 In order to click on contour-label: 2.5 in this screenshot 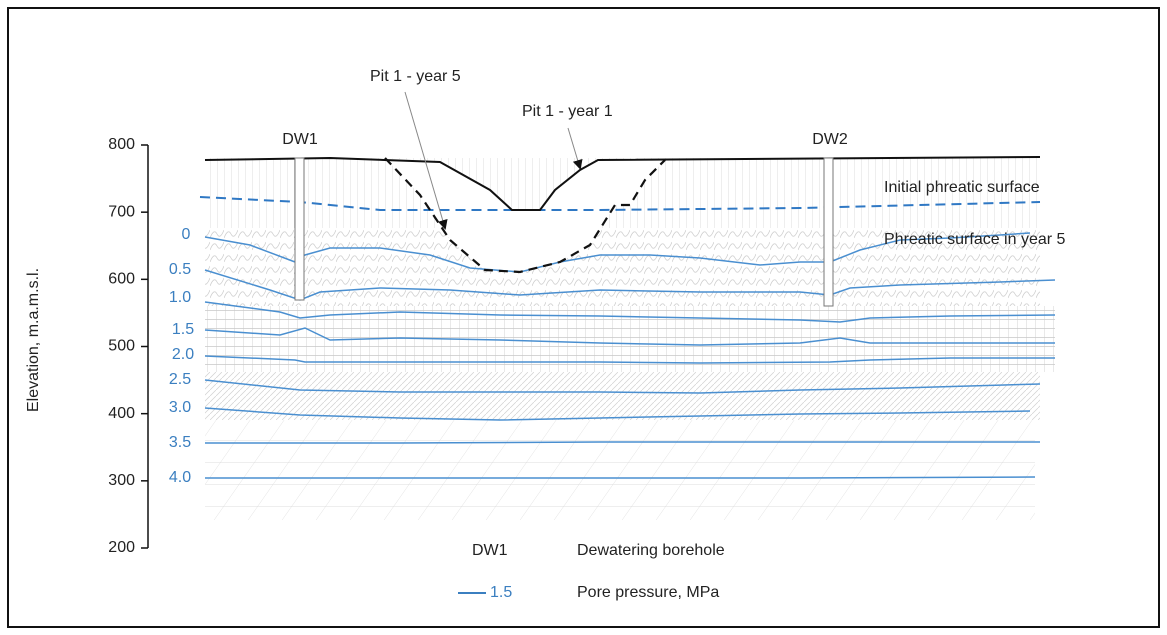, I will do `click(180, 379)`.